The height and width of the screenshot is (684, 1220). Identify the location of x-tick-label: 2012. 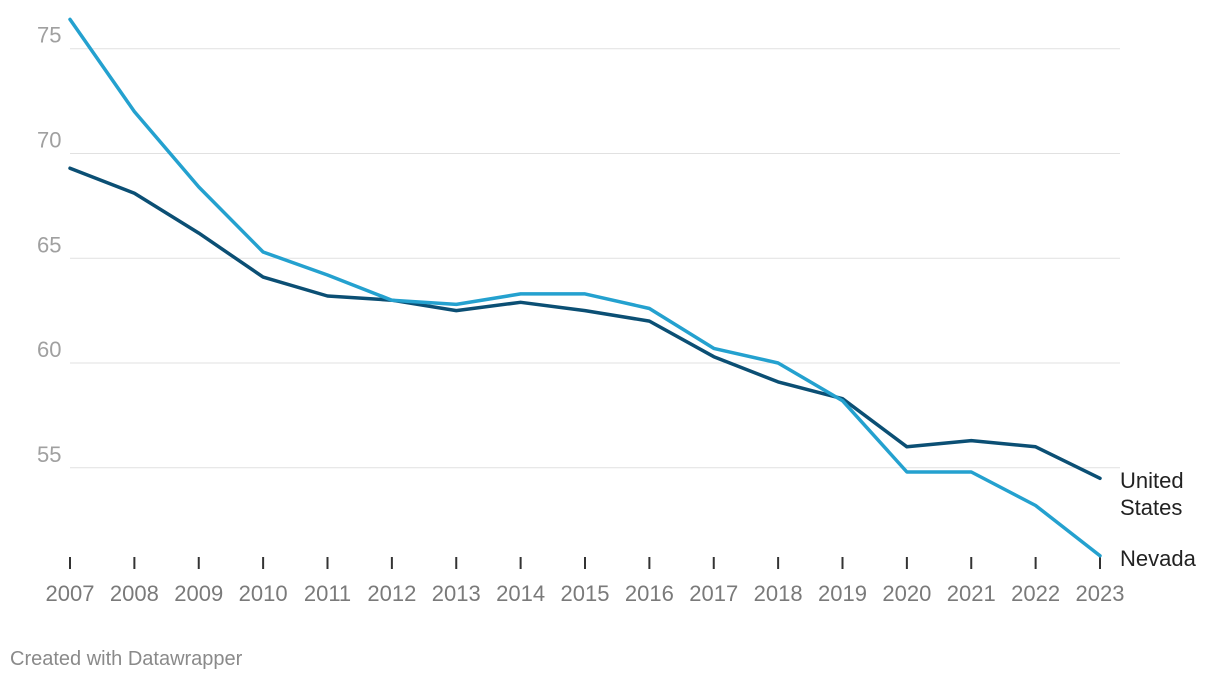
(391, 593).